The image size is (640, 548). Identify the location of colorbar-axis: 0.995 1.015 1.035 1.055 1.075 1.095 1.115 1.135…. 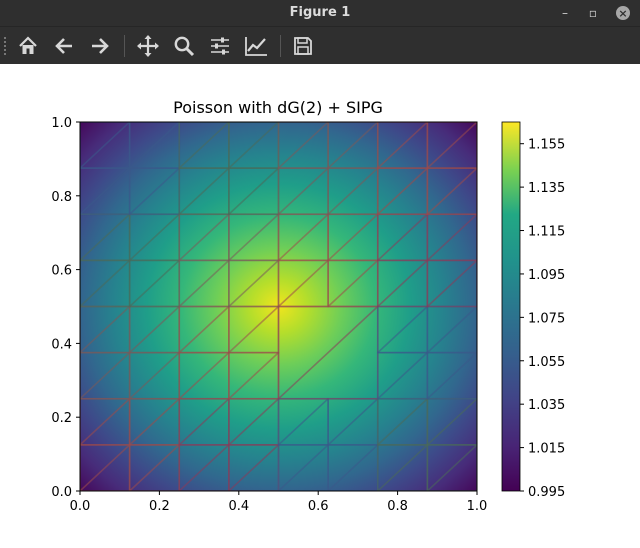
(542, 319).